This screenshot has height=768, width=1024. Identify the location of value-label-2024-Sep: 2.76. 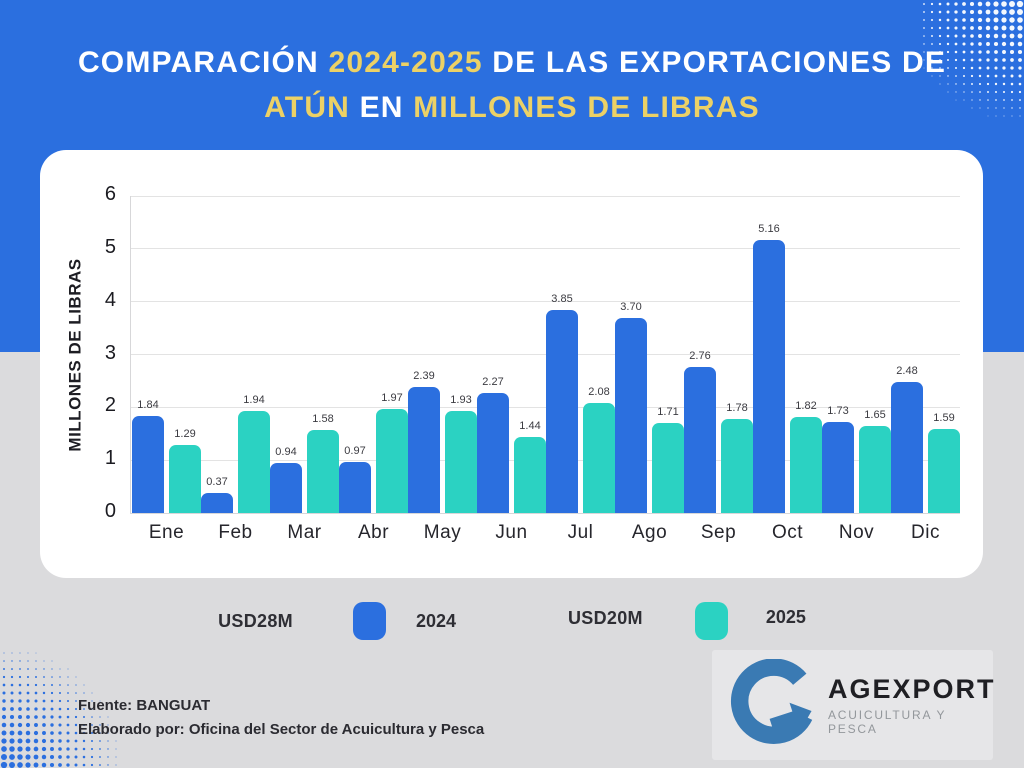
(700, 356).